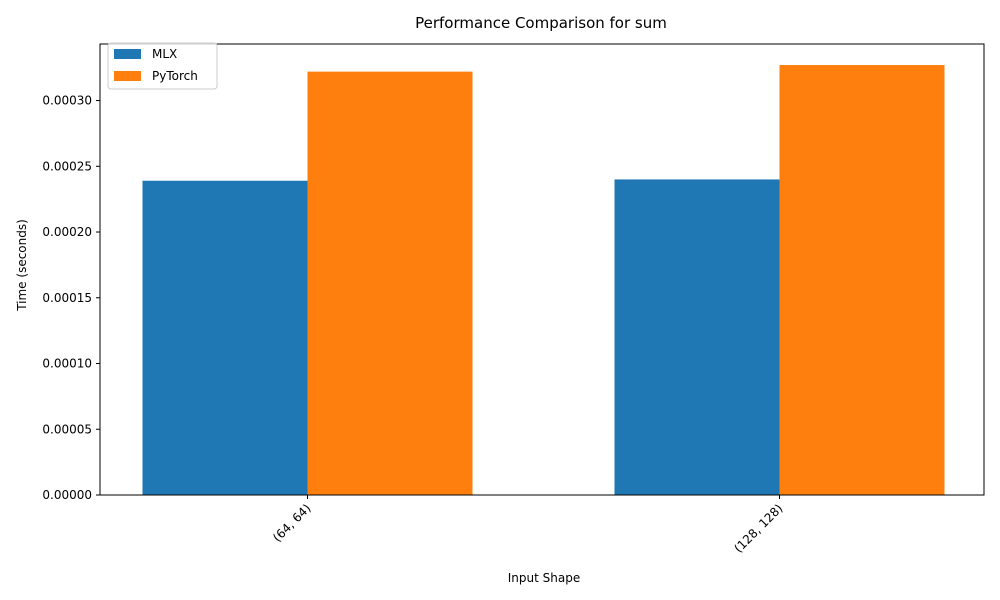  I want to click on x-axis-label: Input Shape, so click(544, 578).